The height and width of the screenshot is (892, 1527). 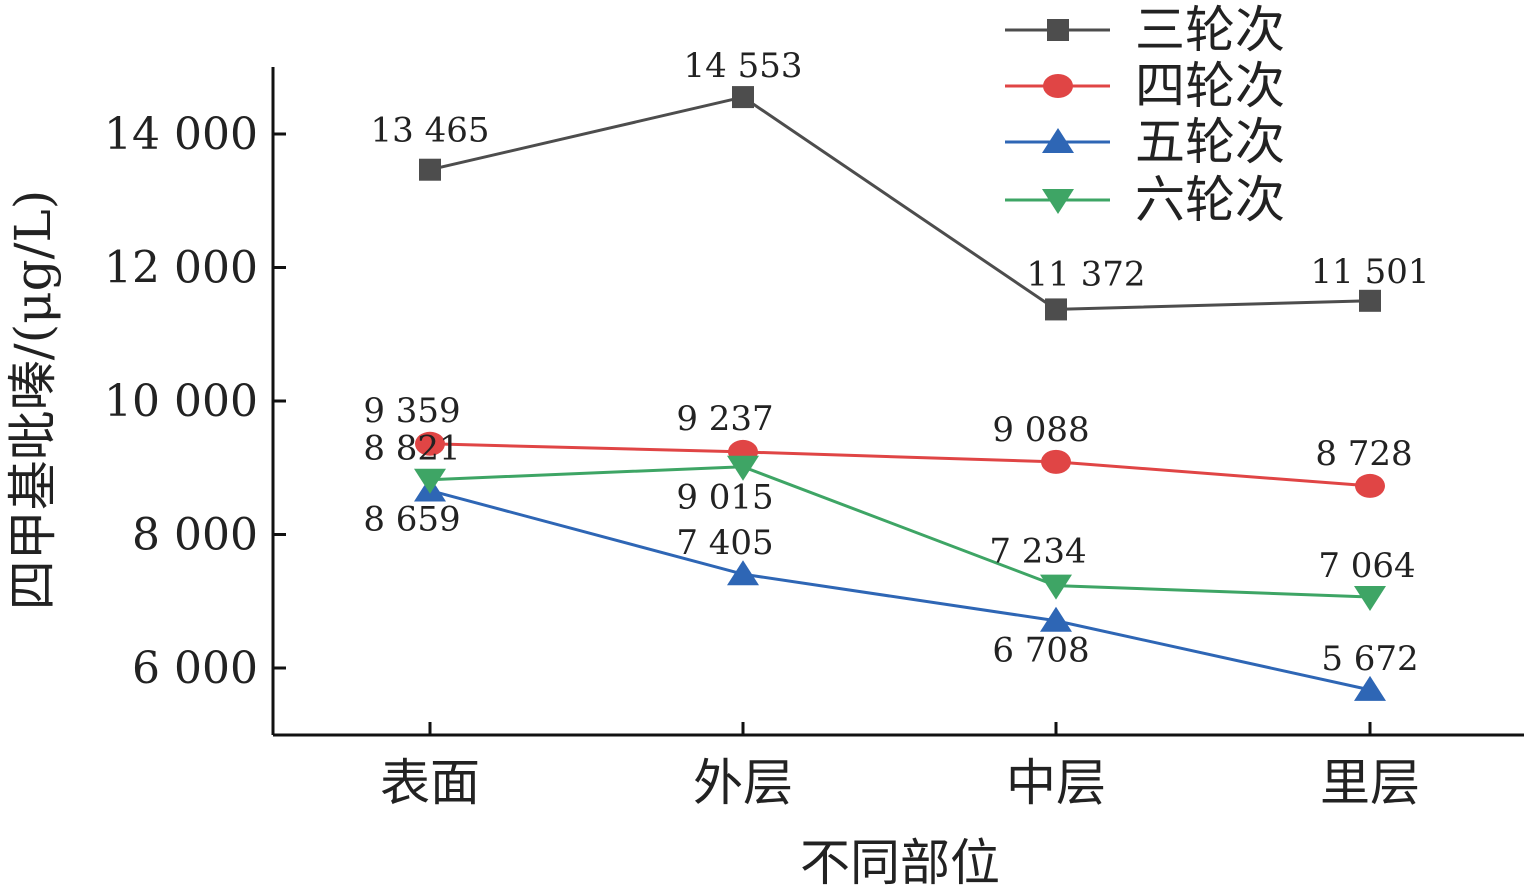 What do you see at coordinates (1366, 566) in the screenshot?
I see `data-label: 7 064` at bounding box center [1366, 566].